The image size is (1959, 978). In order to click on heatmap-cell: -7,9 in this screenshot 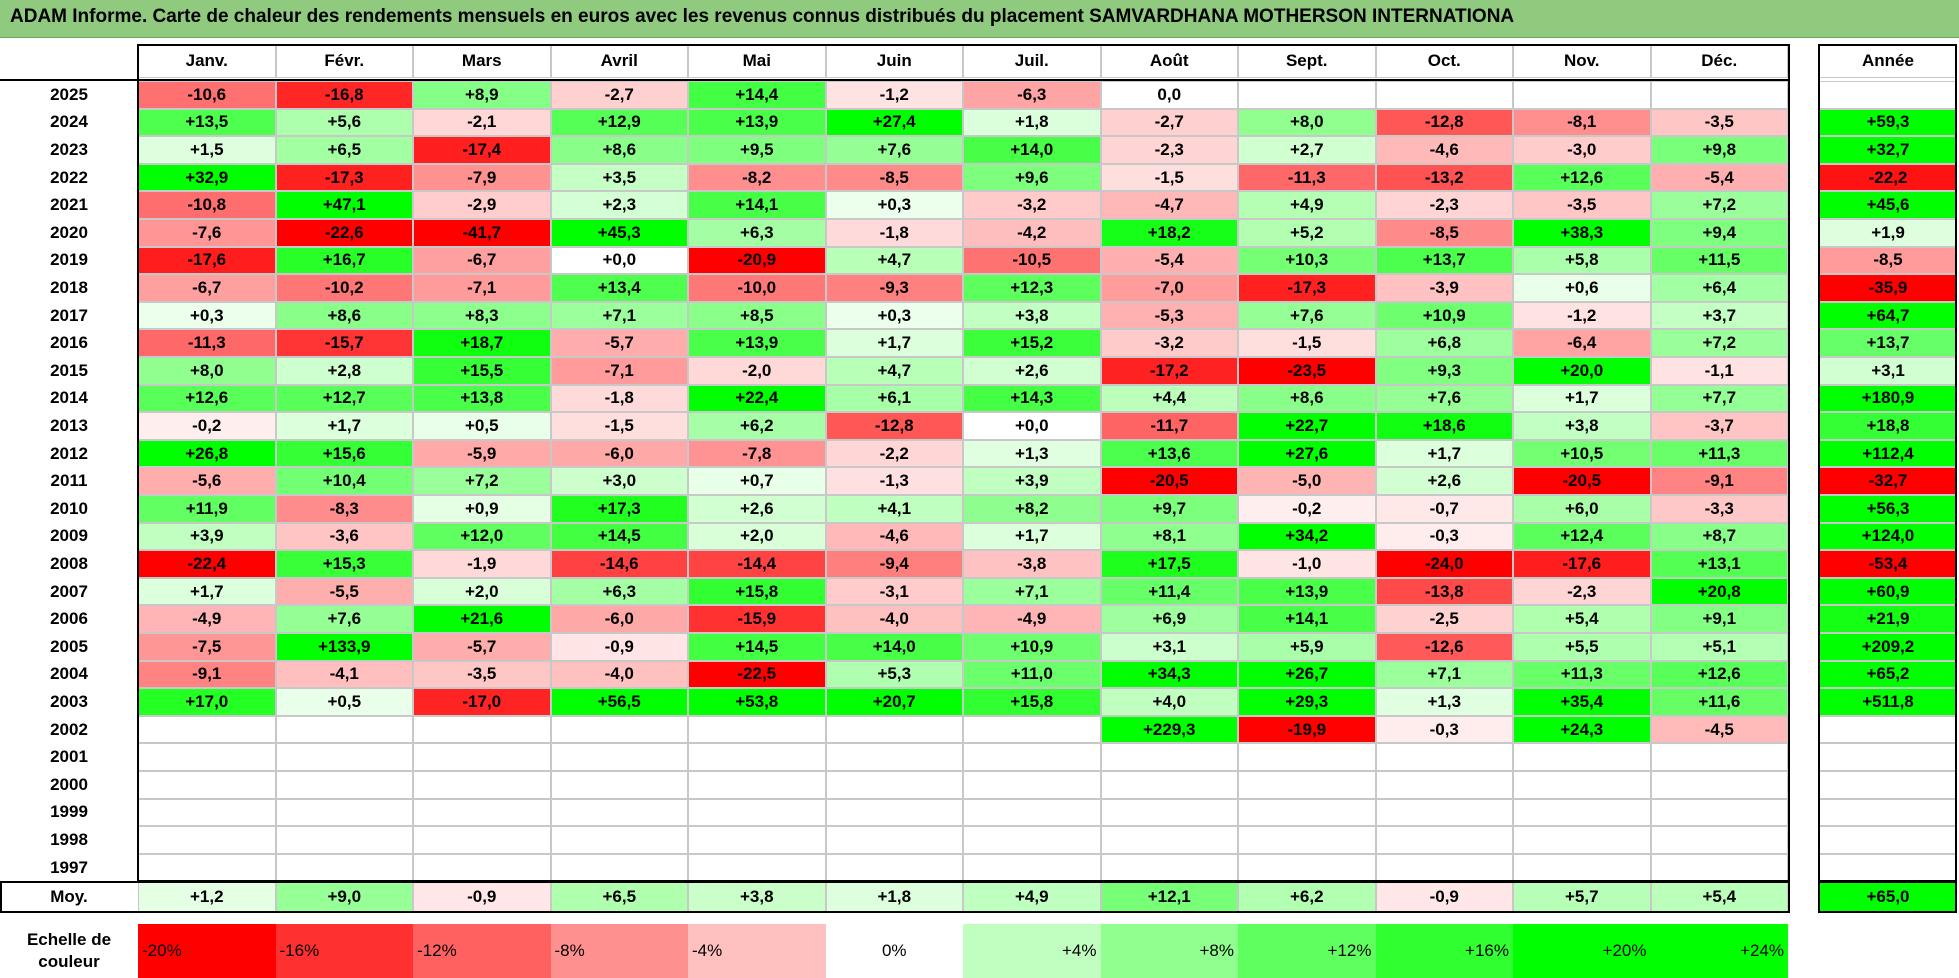, I will do `click(482, 177)`.